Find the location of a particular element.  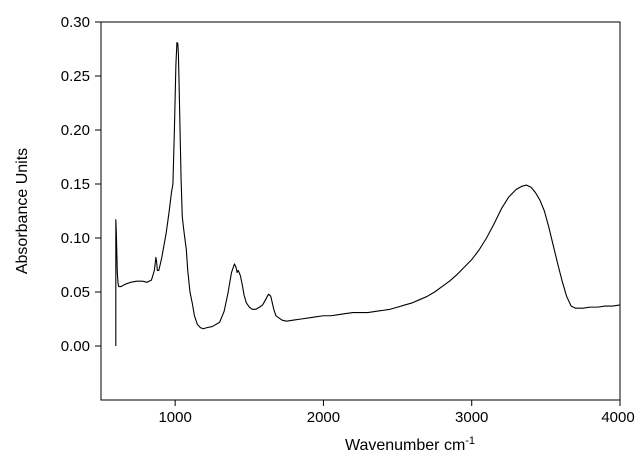

y-axis-ticks: 0.00 0.05 0.10 0.15 0.20 0.25 0.30 is located at coordinates (81, 184).